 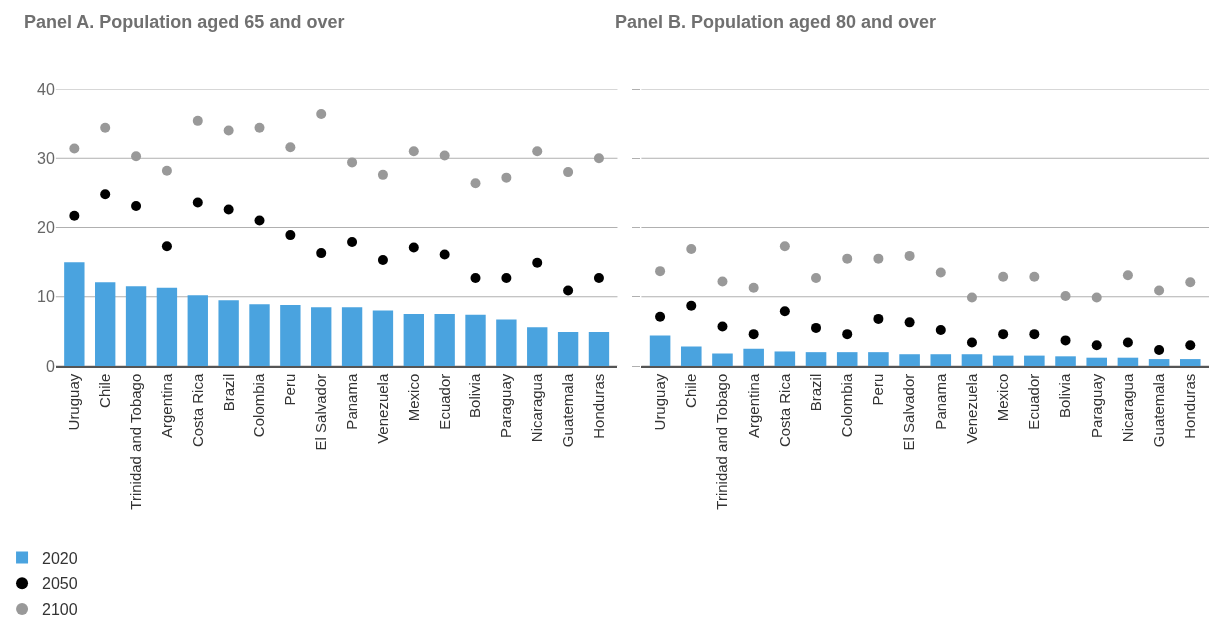 I want to click on y-tick-label: 0, so click(x=50, y=366).